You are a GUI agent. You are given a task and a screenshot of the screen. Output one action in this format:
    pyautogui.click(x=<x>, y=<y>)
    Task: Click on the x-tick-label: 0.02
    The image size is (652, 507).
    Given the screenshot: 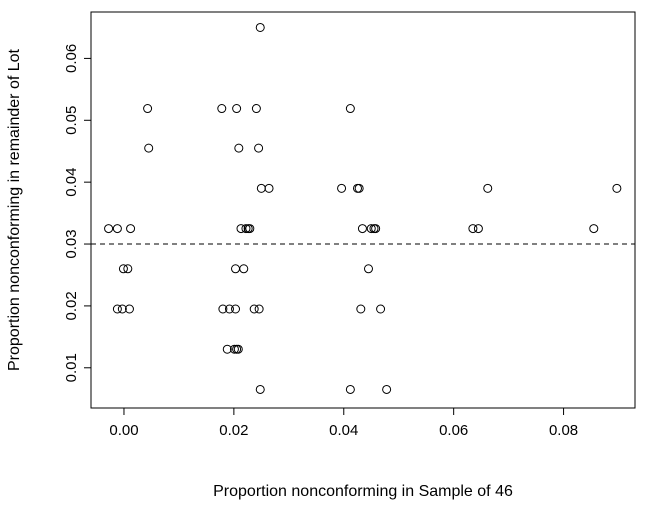 What is the action you would take?
    pyautogui.click(x=233, y=430)
    